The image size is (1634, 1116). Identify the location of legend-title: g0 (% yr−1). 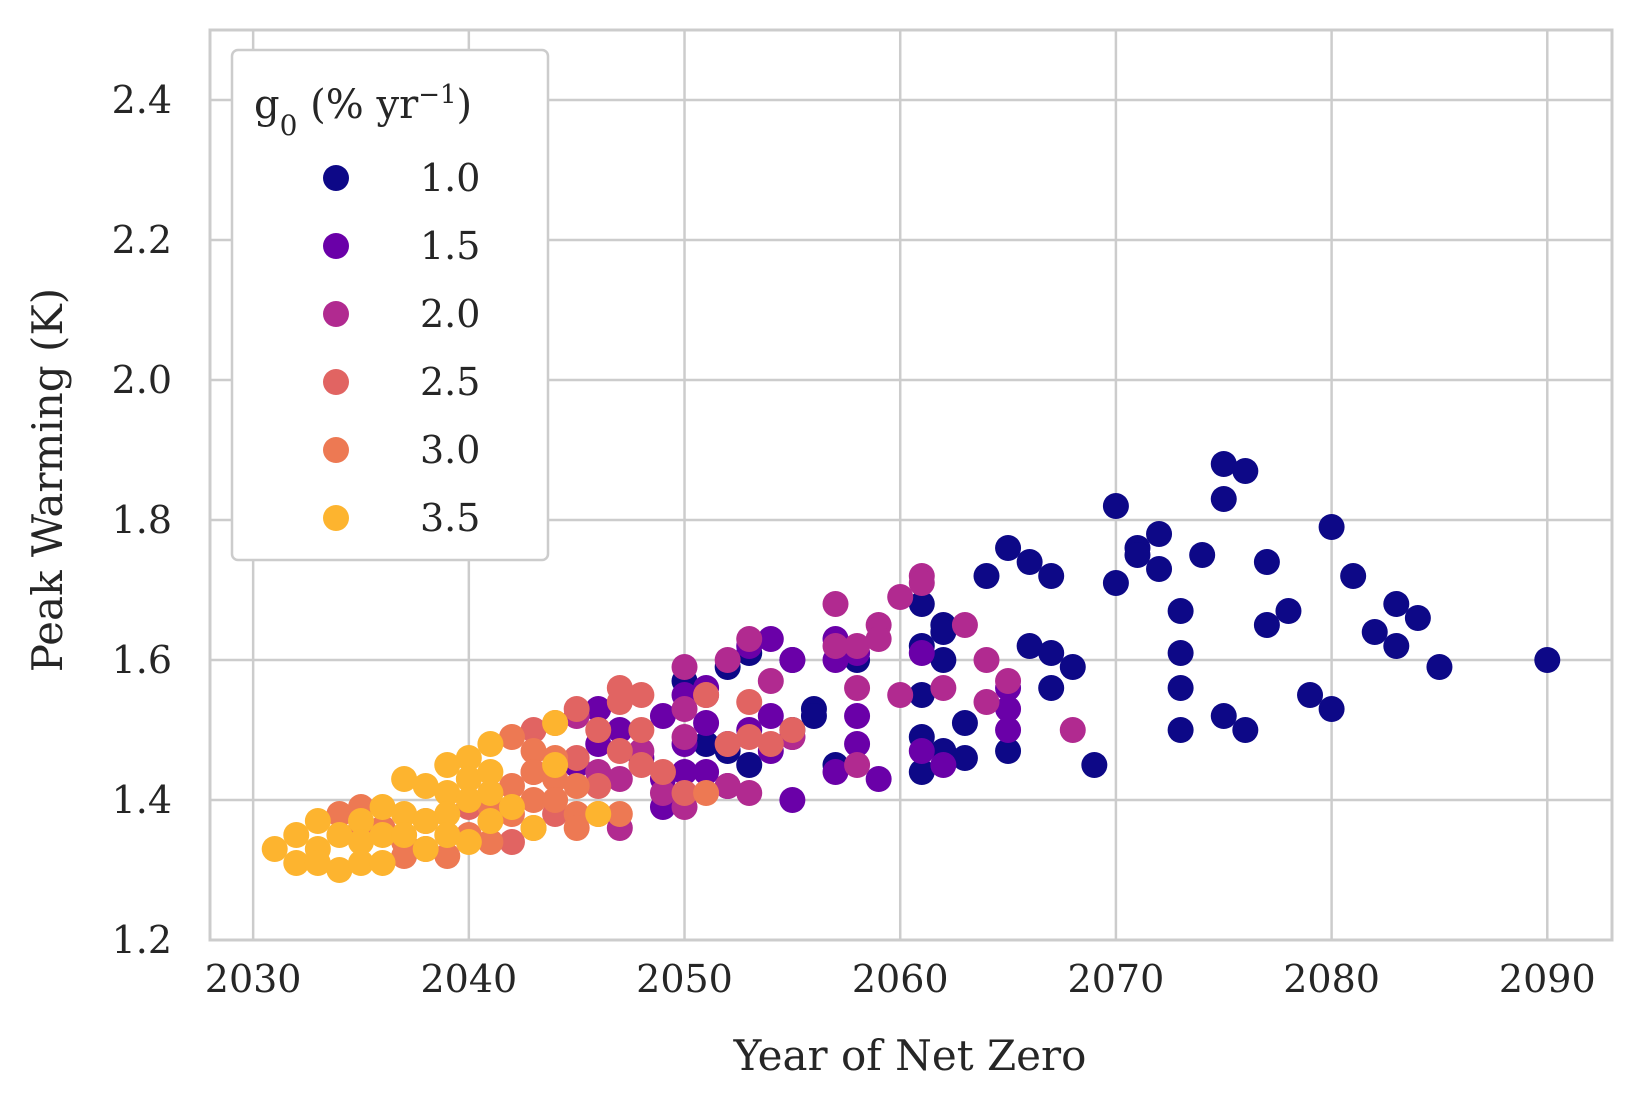
(363, 111).